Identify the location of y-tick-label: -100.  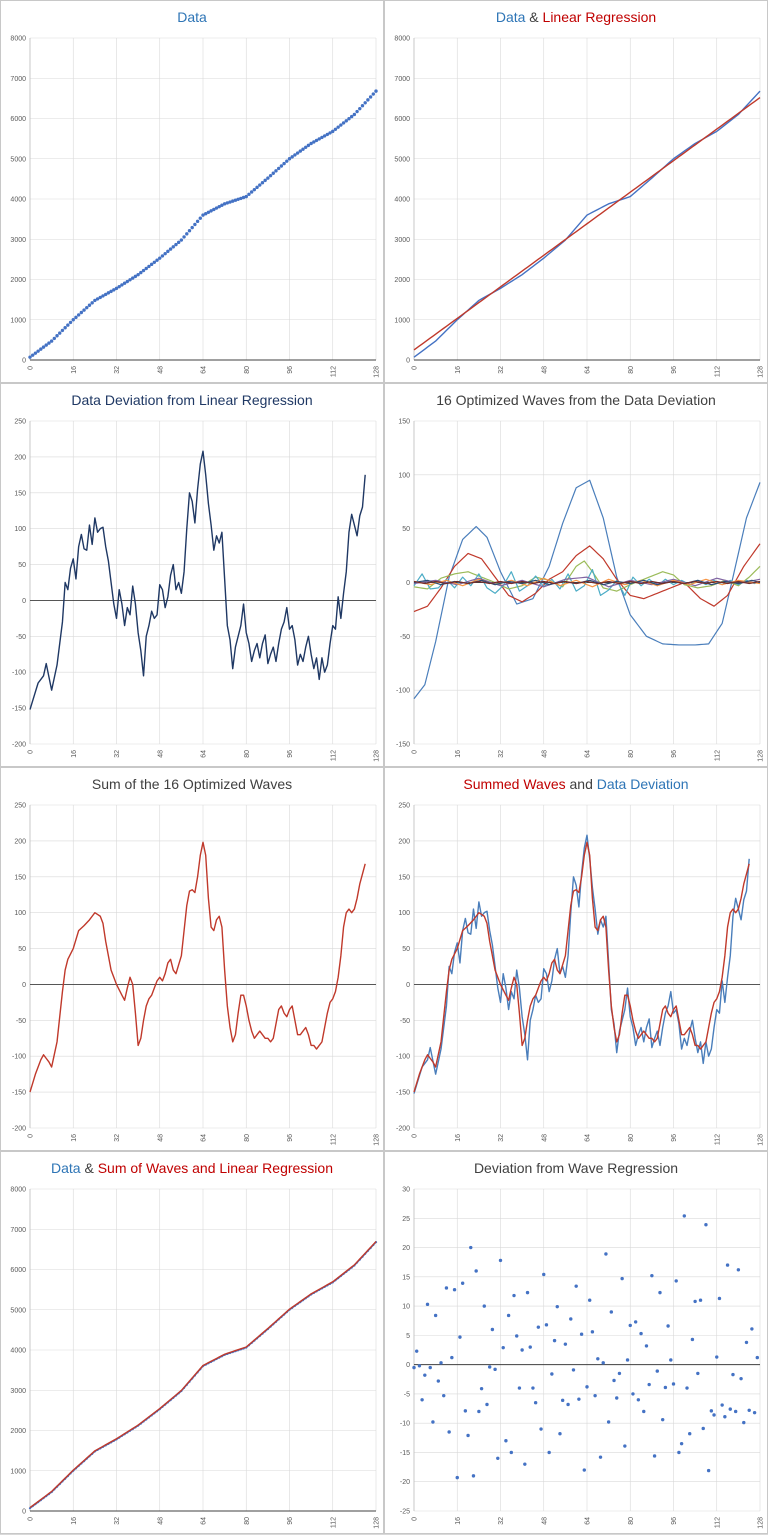
(19, 1057).